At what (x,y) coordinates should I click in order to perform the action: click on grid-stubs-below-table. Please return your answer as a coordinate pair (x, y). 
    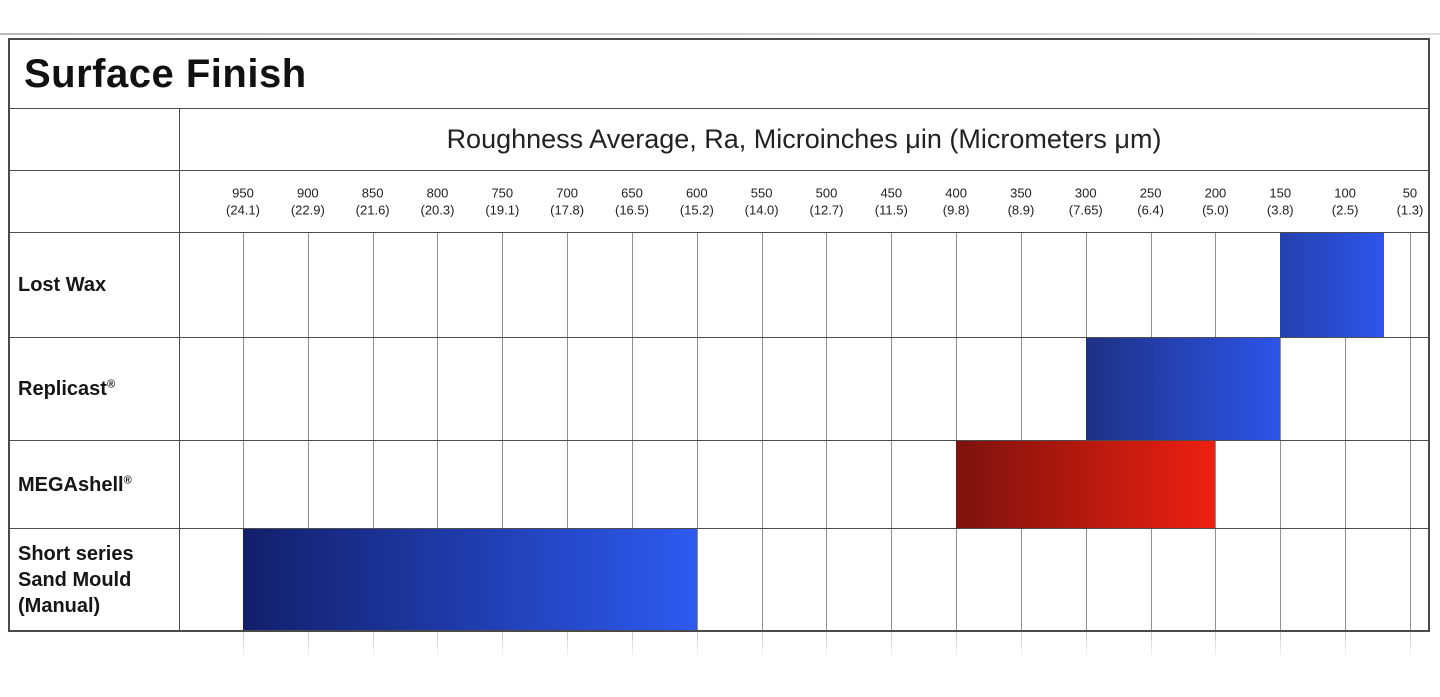
    Looking at the image, I should click on (804, 645).